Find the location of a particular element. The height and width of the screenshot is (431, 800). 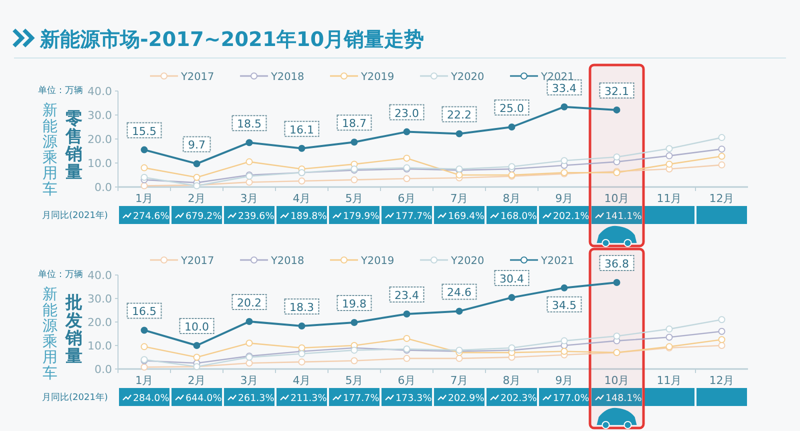

text: 284.0% is located at coordinates (151, 398).